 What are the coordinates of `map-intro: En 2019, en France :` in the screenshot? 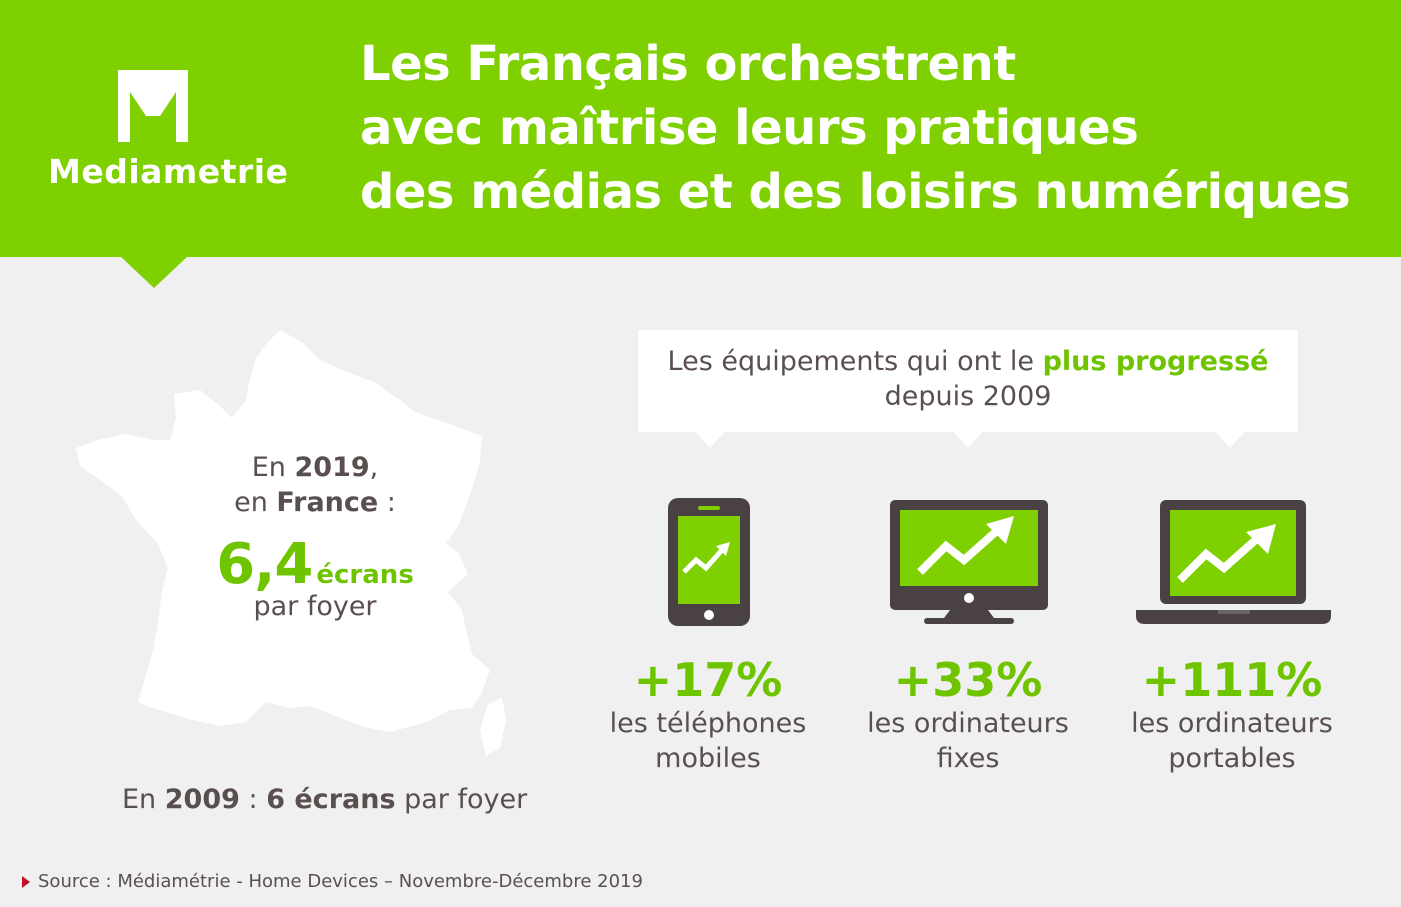 It's located at (315, 485).